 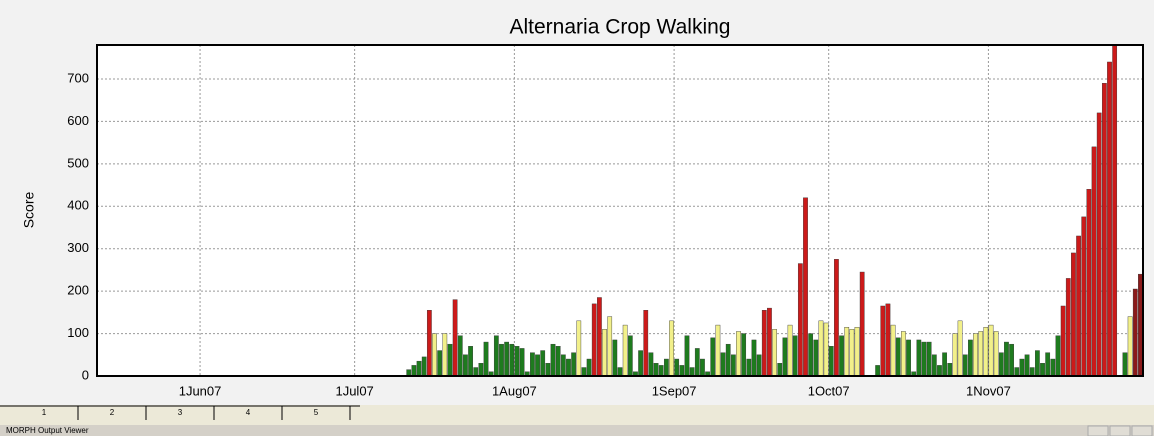 I want to click on tab: 1, so click(x=44, y=412).